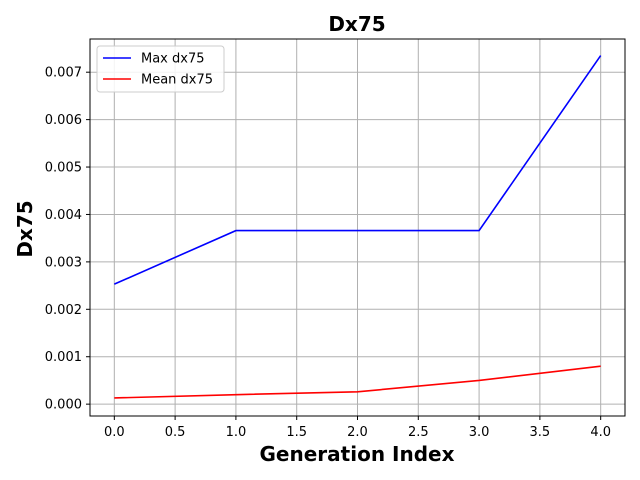 This screenshot has width=640, height=480. Describe the element at coordinates (357, 432) in the screenshot. I see `x-tick-label: 2.0` at that location.